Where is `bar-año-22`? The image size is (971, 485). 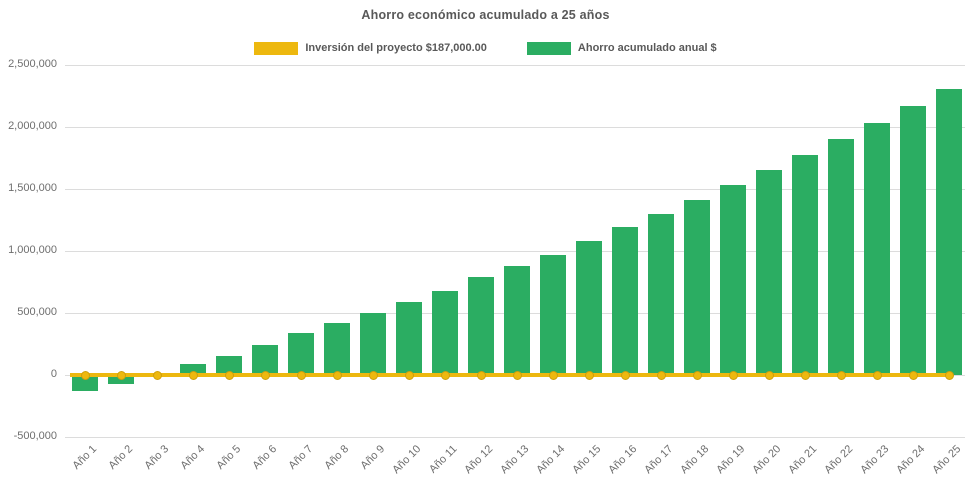 bar-año-22 is located at coordinates (841, 256).